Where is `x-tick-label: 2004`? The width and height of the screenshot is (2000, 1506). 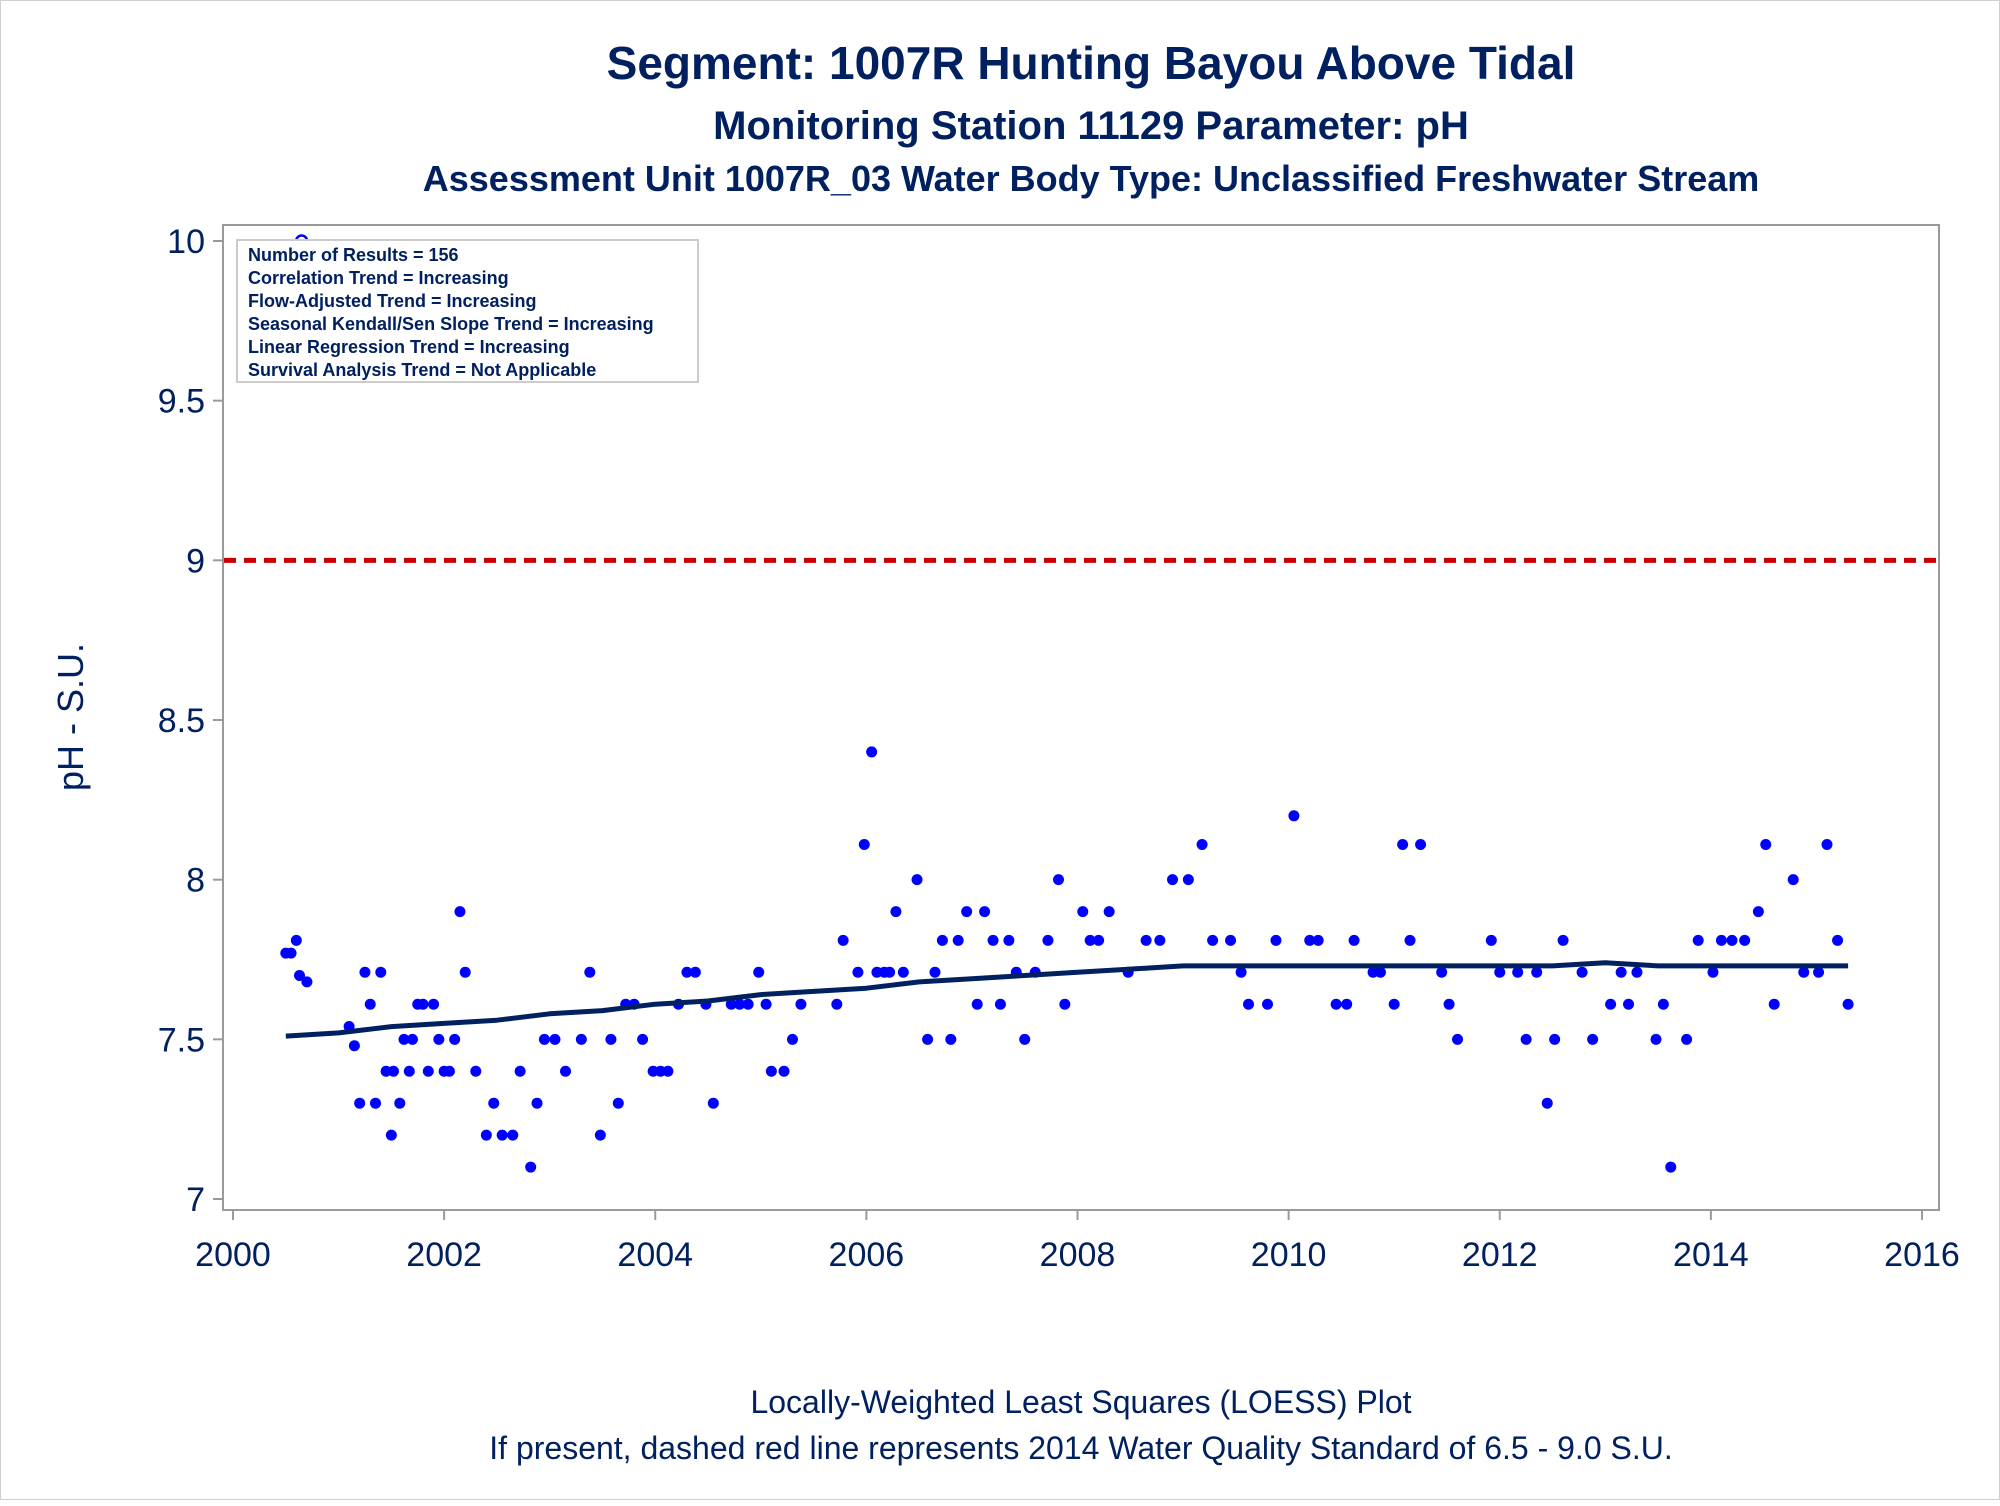
x-tick-label: 2004 is located at coordinates (655, 1255).